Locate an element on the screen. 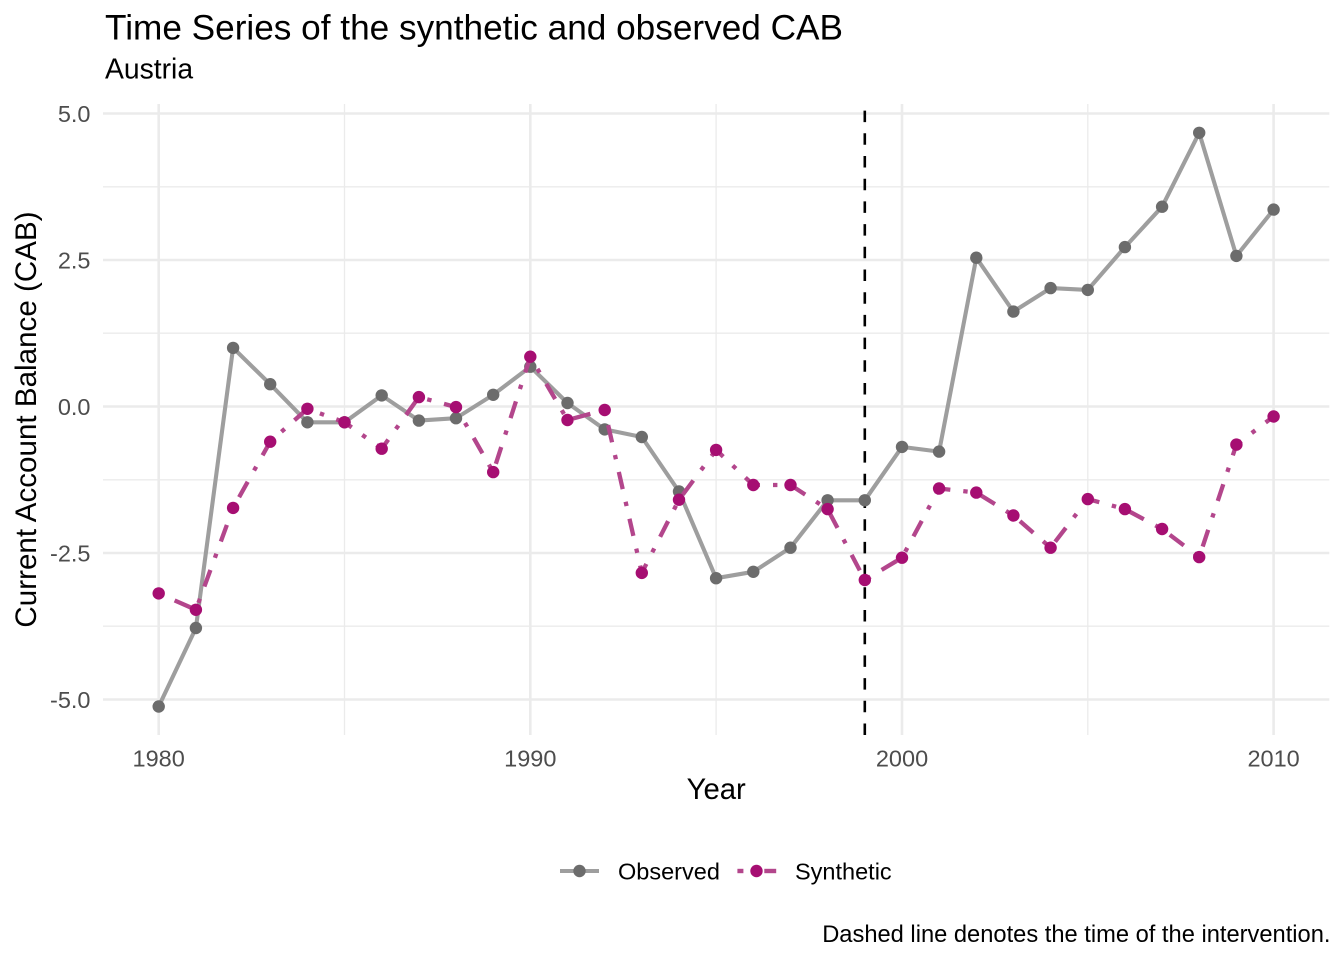 This screenshot has height=965, width=1344. svg-text: Synthetic is located at coordinates (843, 871).